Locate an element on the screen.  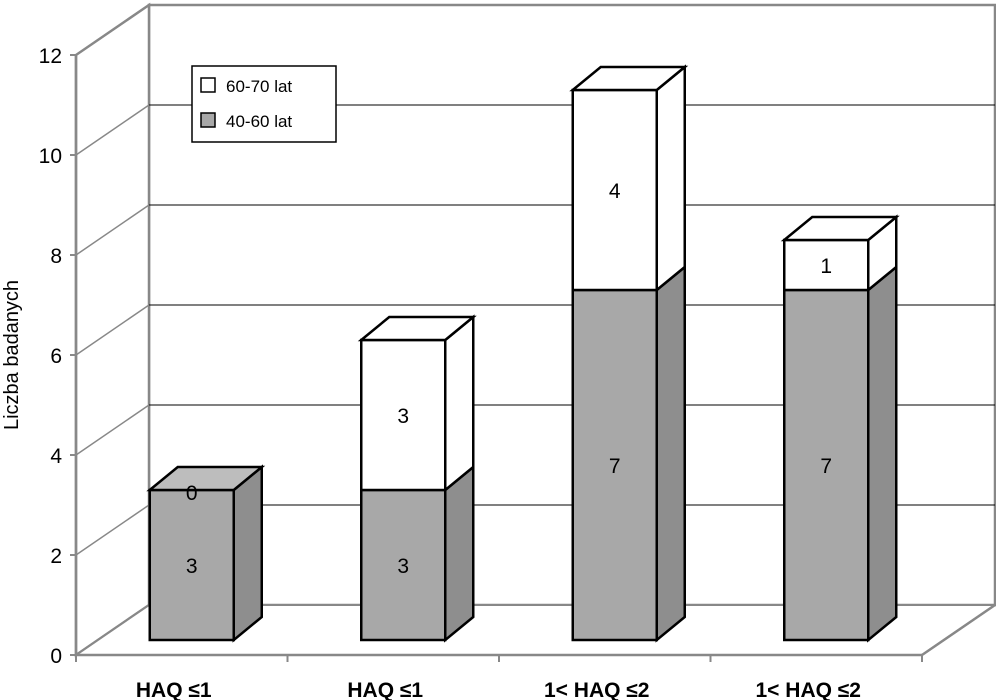
legend-label-40-60: 40-60 lat is located at coordinates (259, 121).